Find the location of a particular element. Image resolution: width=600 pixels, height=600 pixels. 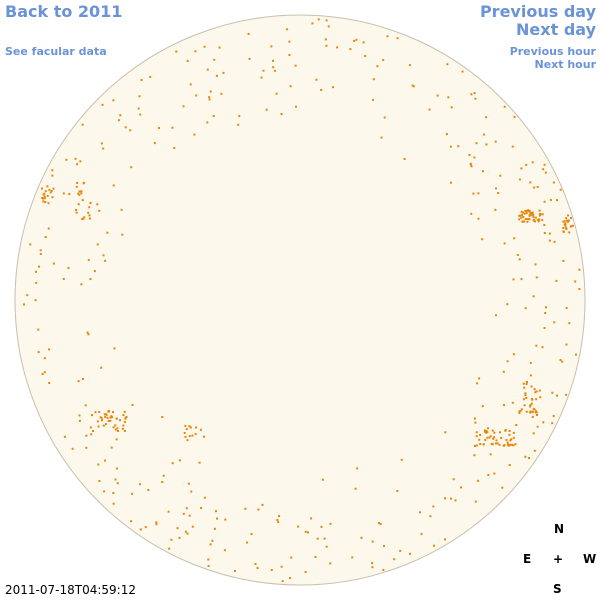

back-link: Back to 2011 is located at coordinates (64, 11).